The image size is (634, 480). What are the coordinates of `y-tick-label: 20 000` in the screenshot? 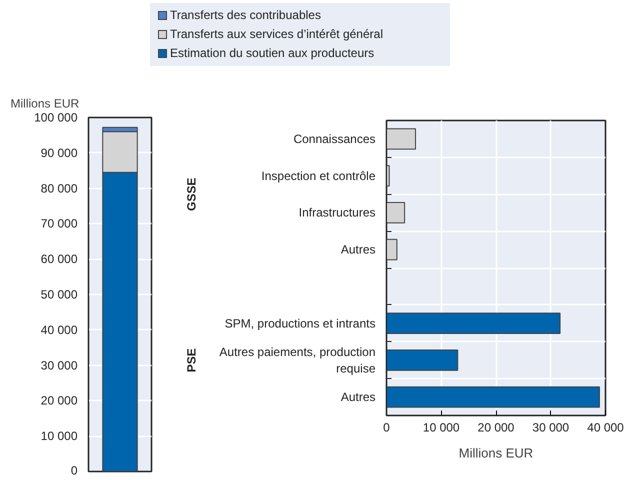 It's located at (59, 401).